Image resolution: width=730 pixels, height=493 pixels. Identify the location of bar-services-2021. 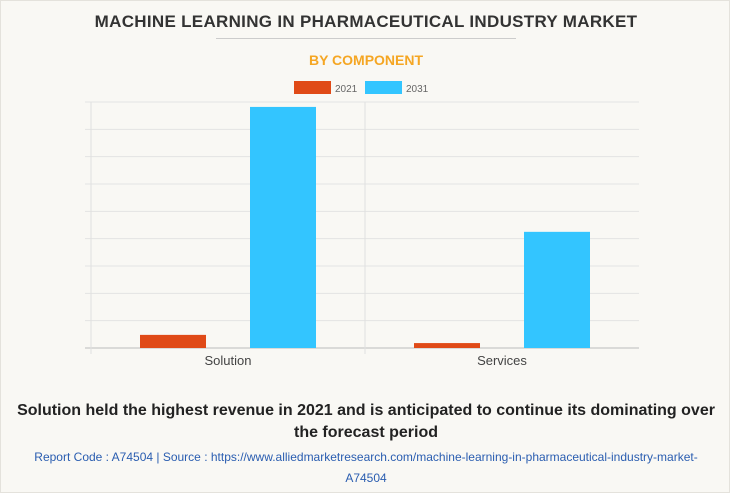
(447, 345).